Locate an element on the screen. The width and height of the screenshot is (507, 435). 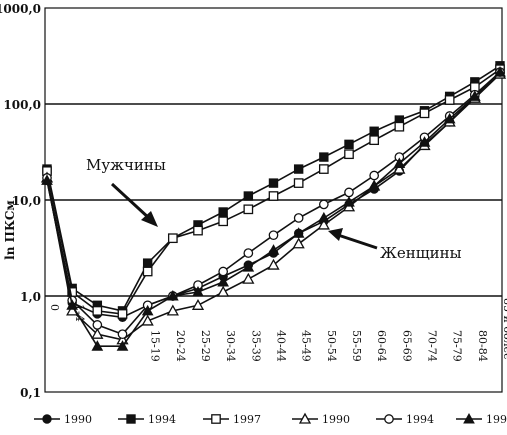
y-tick-label: 10,0 is located at coordinates (26, 201).